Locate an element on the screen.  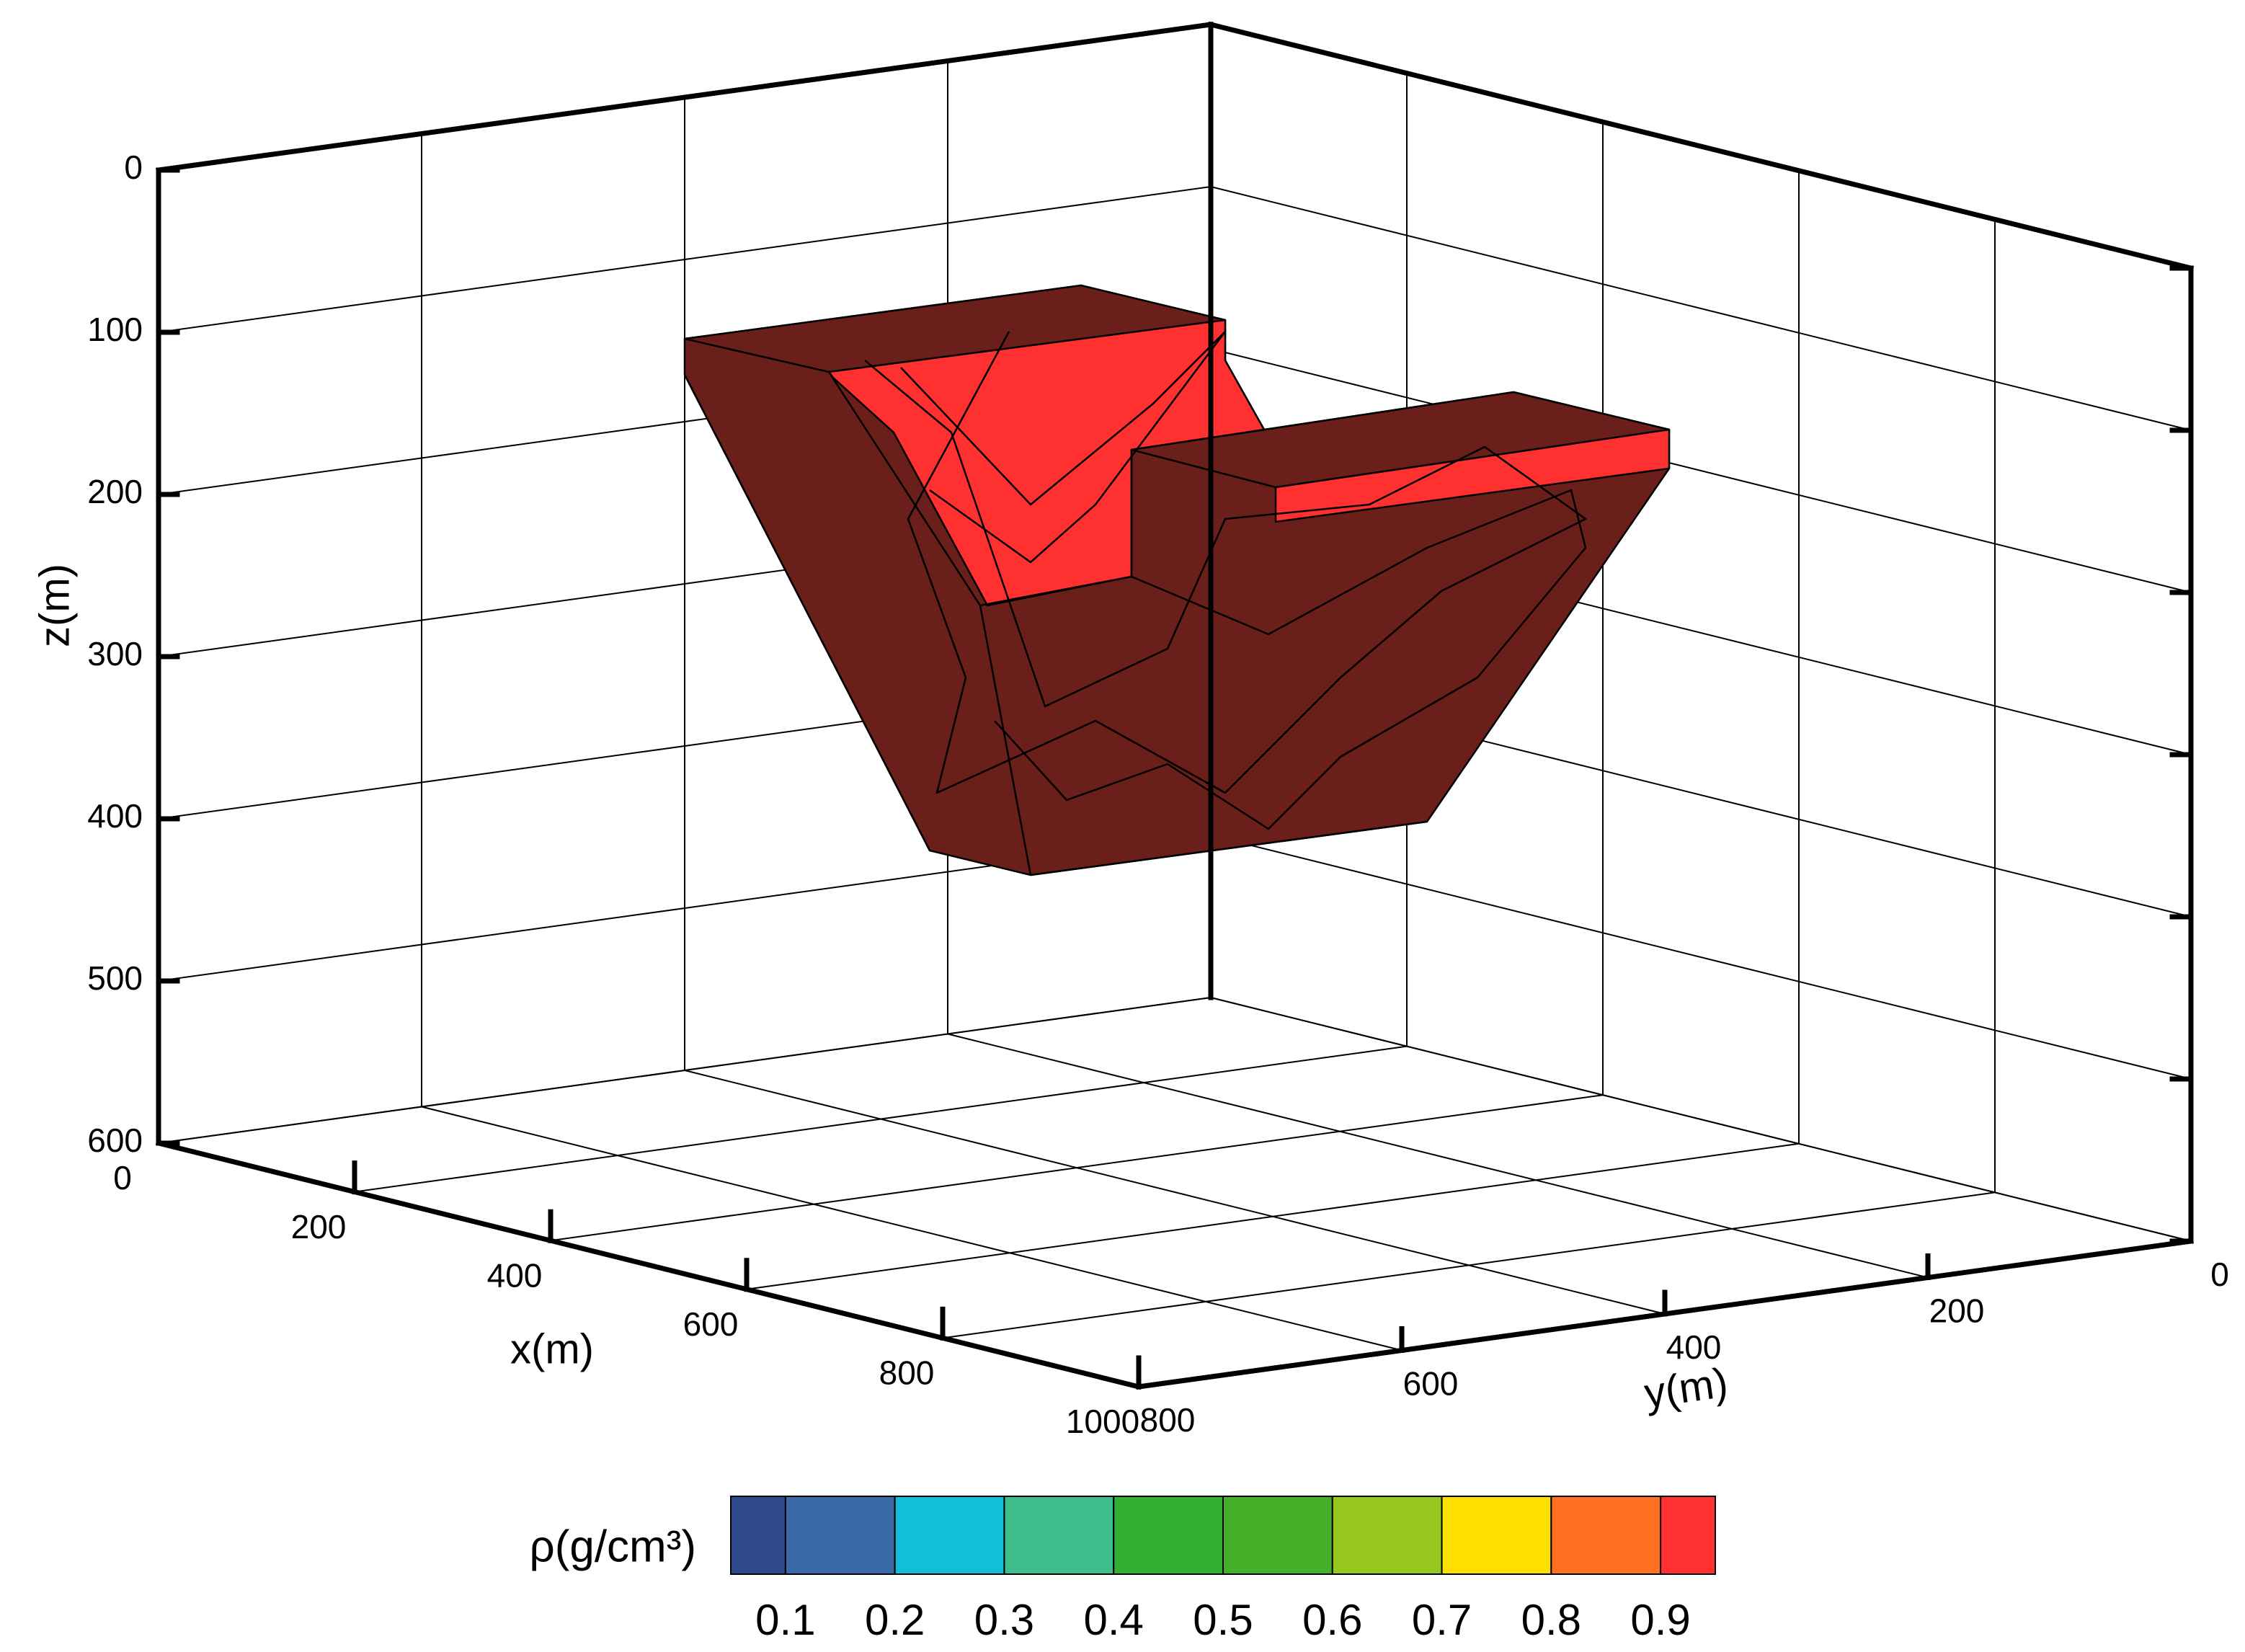
x-tick-label: 800 is located at coordinates (907, 1373).